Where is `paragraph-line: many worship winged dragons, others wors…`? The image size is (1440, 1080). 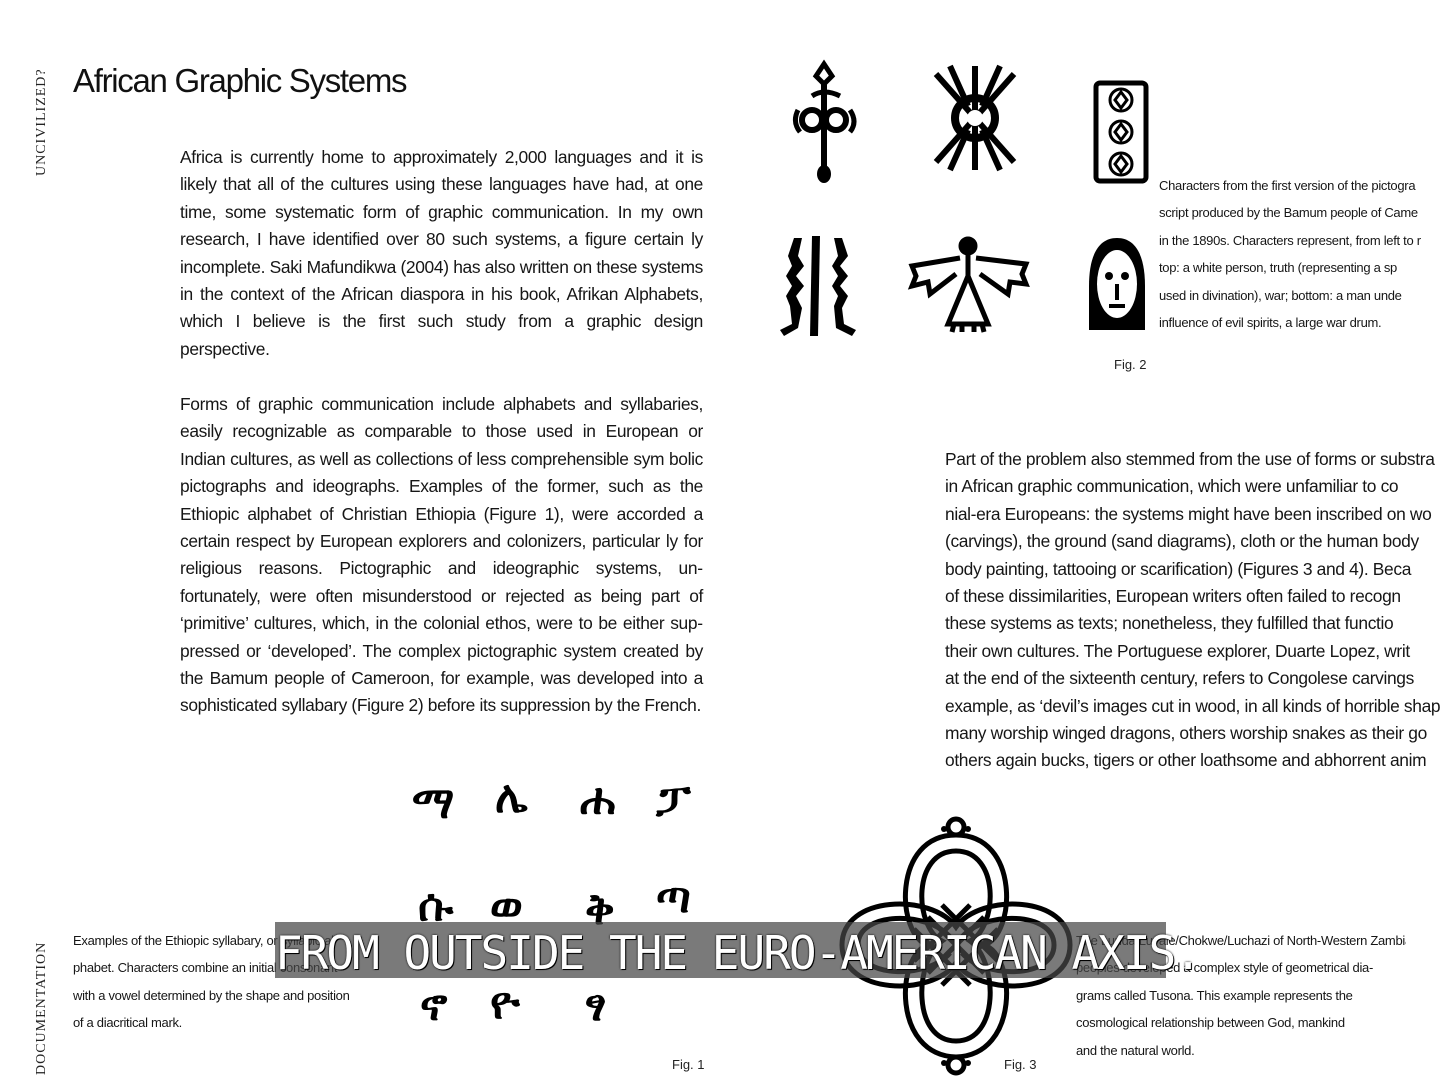
paragraph-line: many worship winged dragons, others wors… is located at coordinates (1192, 733).